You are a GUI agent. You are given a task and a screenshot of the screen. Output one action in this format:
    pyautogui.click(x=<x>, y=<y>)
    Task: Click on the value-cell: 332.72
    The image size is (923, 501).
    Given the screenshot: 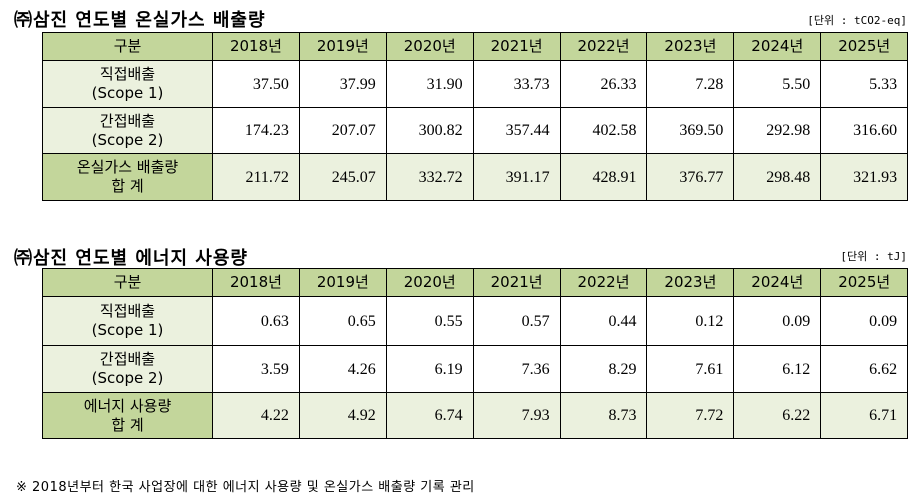 What is the action you would take?
    pyautogui.click(x=429, y=177)
    